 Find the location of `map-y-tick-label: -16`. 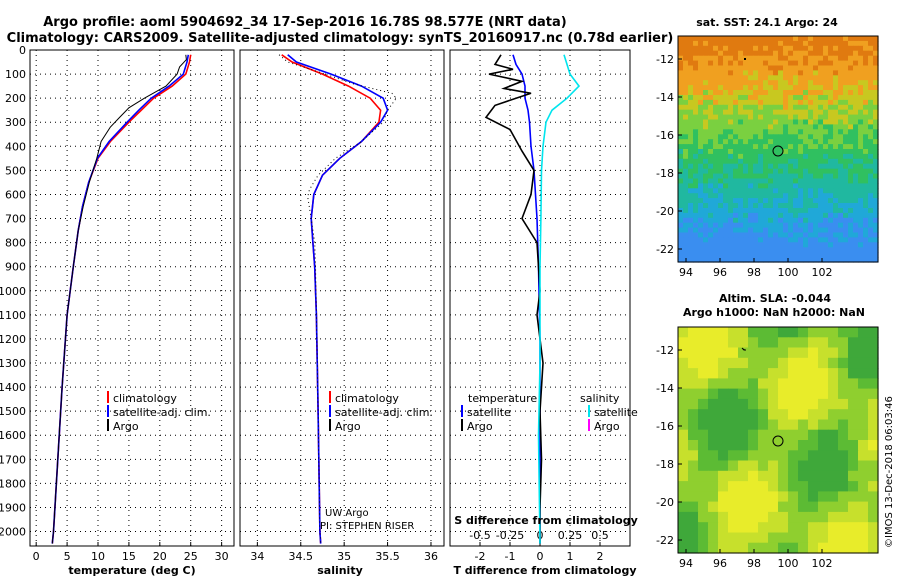

map-y-tick-label: -16 is located at coordinates (665, 135).